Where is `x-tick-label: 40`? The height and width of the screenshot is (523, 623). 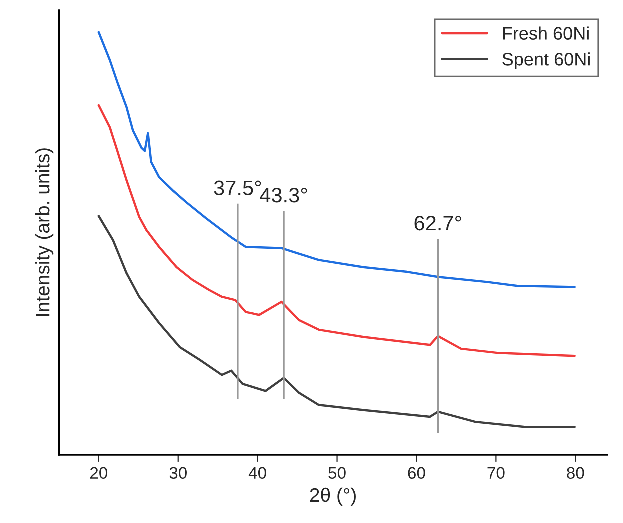 x-tick-label: 40 is located at coordinates (257, 473).